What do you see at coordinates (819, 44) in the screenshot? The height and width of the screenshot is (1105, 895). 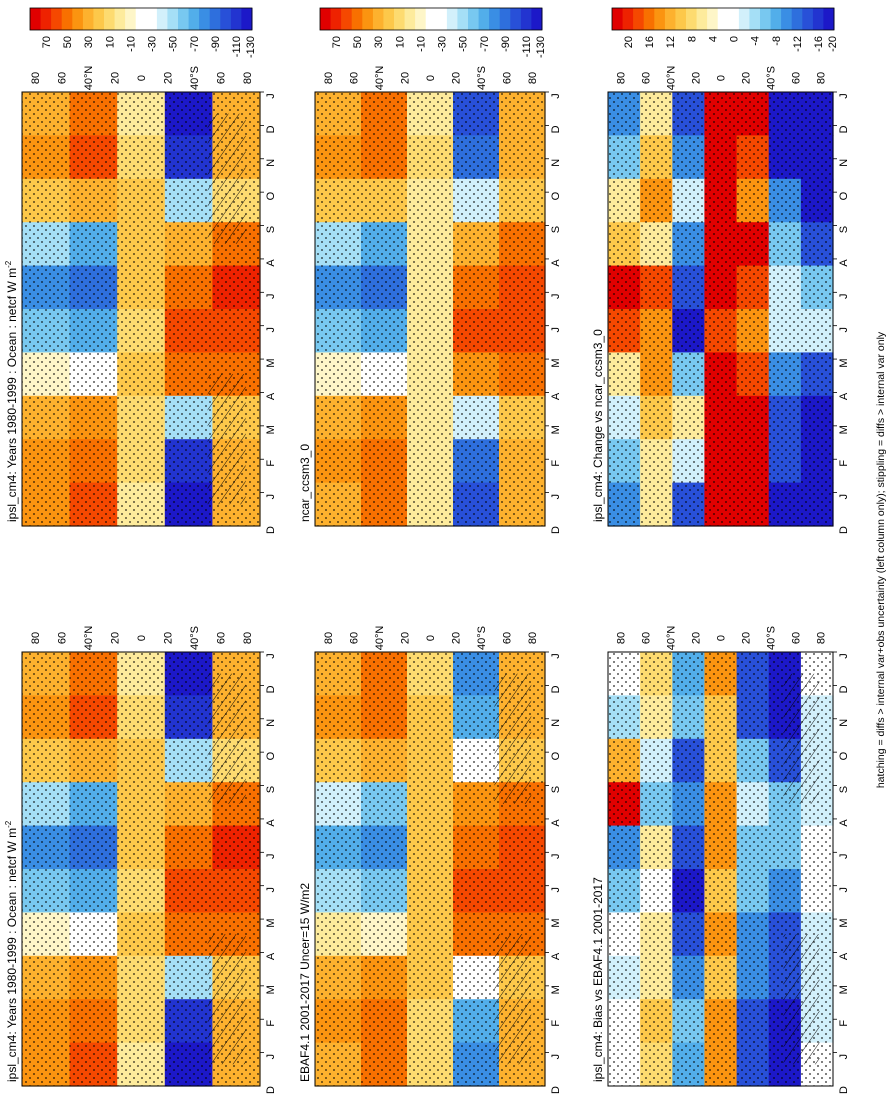 I see `colorbar-label: -16` at bounding box center [819, 44].